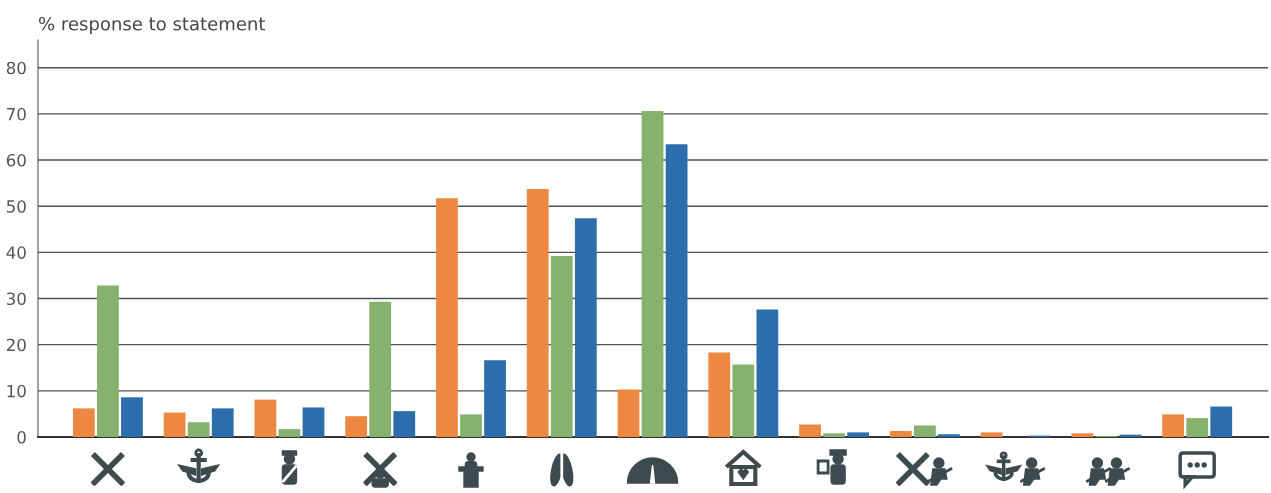  Describe the element at coordinates (16, 299) in the screenshot. I see `y-tick-label: 30` at that location.